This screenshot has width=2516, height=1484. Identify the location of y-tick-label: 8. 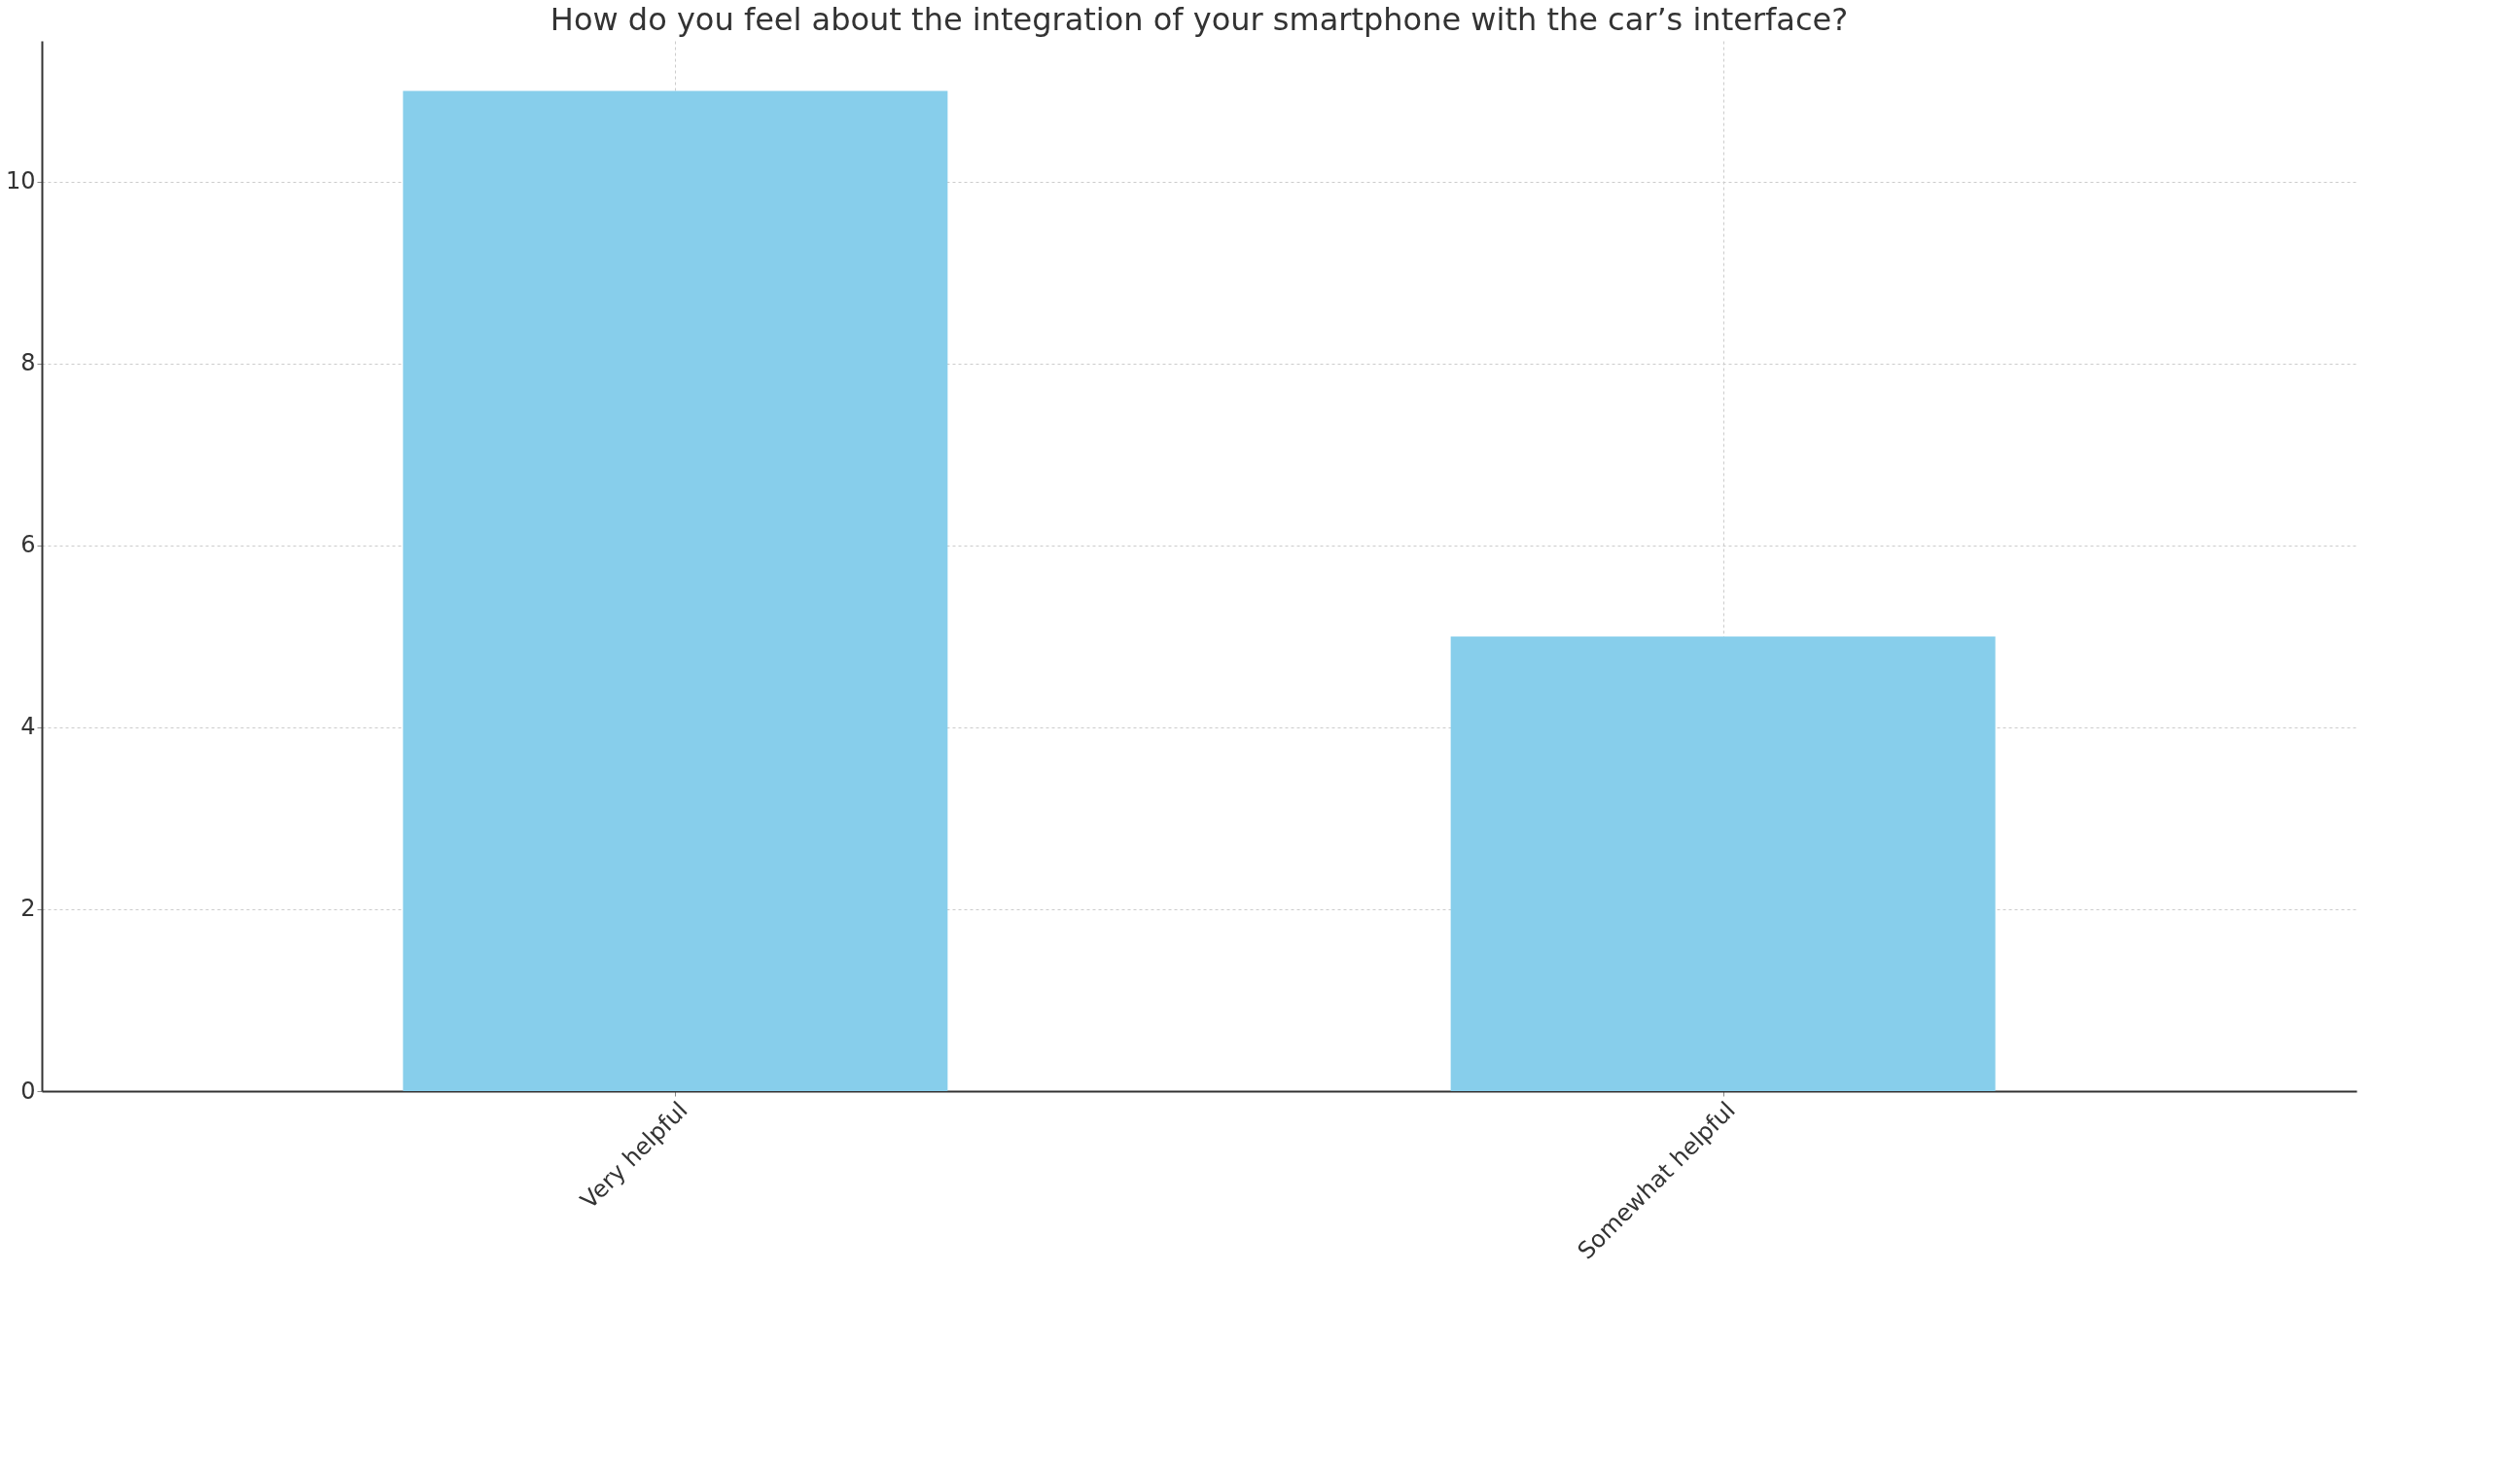
(28, 363).